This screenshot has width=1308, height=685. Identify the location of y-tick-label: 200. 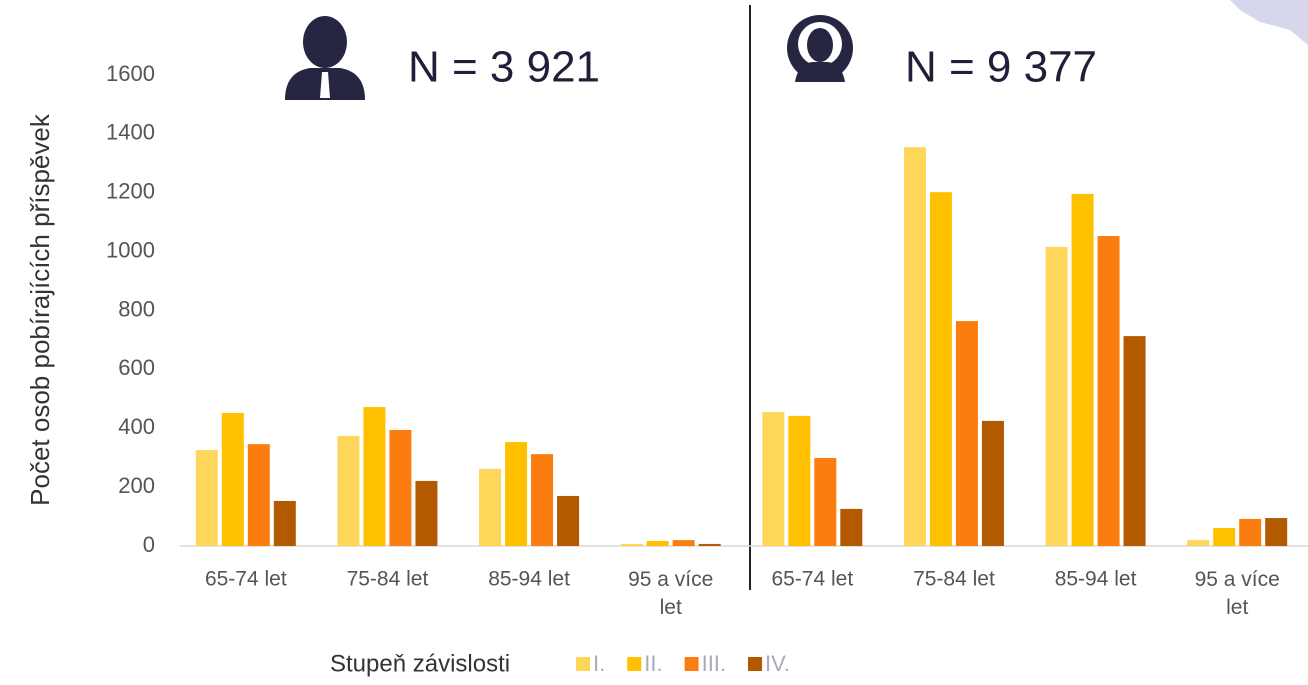
(136, 485).